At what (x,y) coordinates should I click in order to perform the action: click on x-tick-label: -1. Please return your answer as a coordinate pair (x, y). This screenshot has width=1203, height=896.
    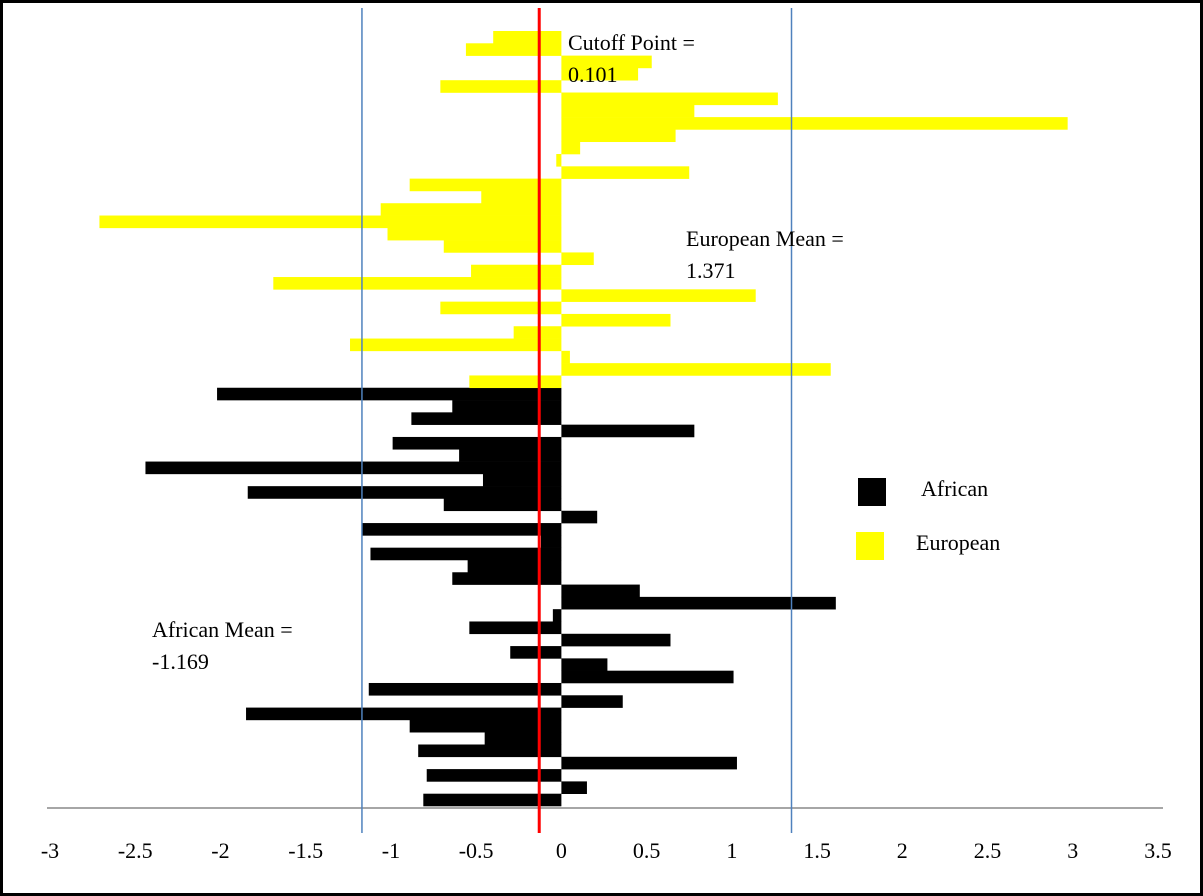
    Looking at the image, I should click on (391, 850).